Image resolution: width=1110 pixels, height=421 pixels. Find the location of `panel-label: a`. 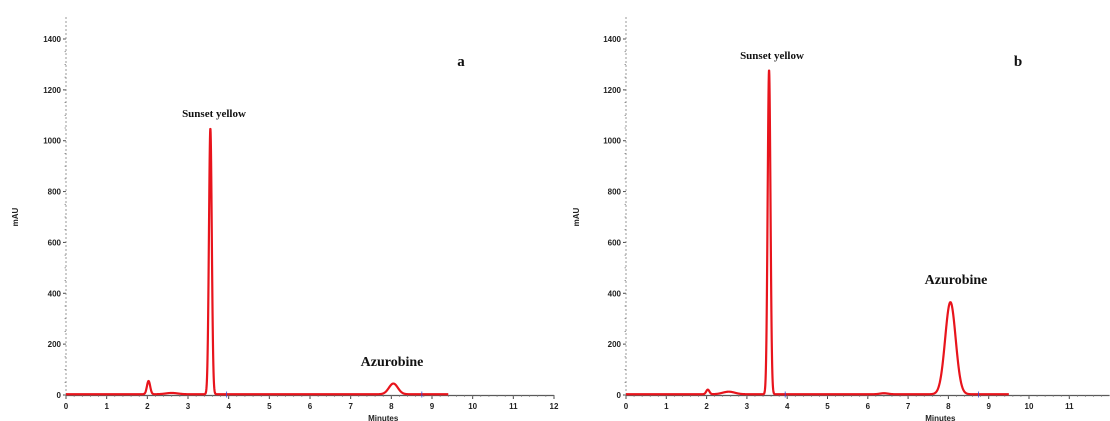

panel-label: a is located at coordinates (461, 62).